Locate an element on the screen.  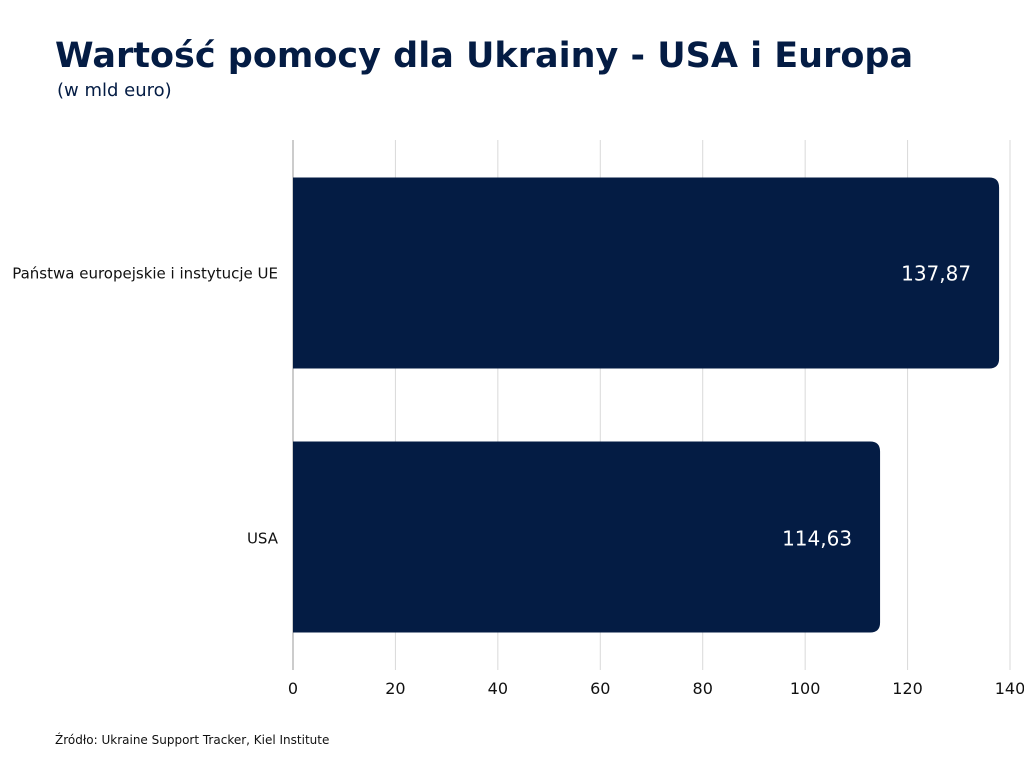
category-label: Państwa europejskie i instytucje UE is located at coordinates (145, 274).